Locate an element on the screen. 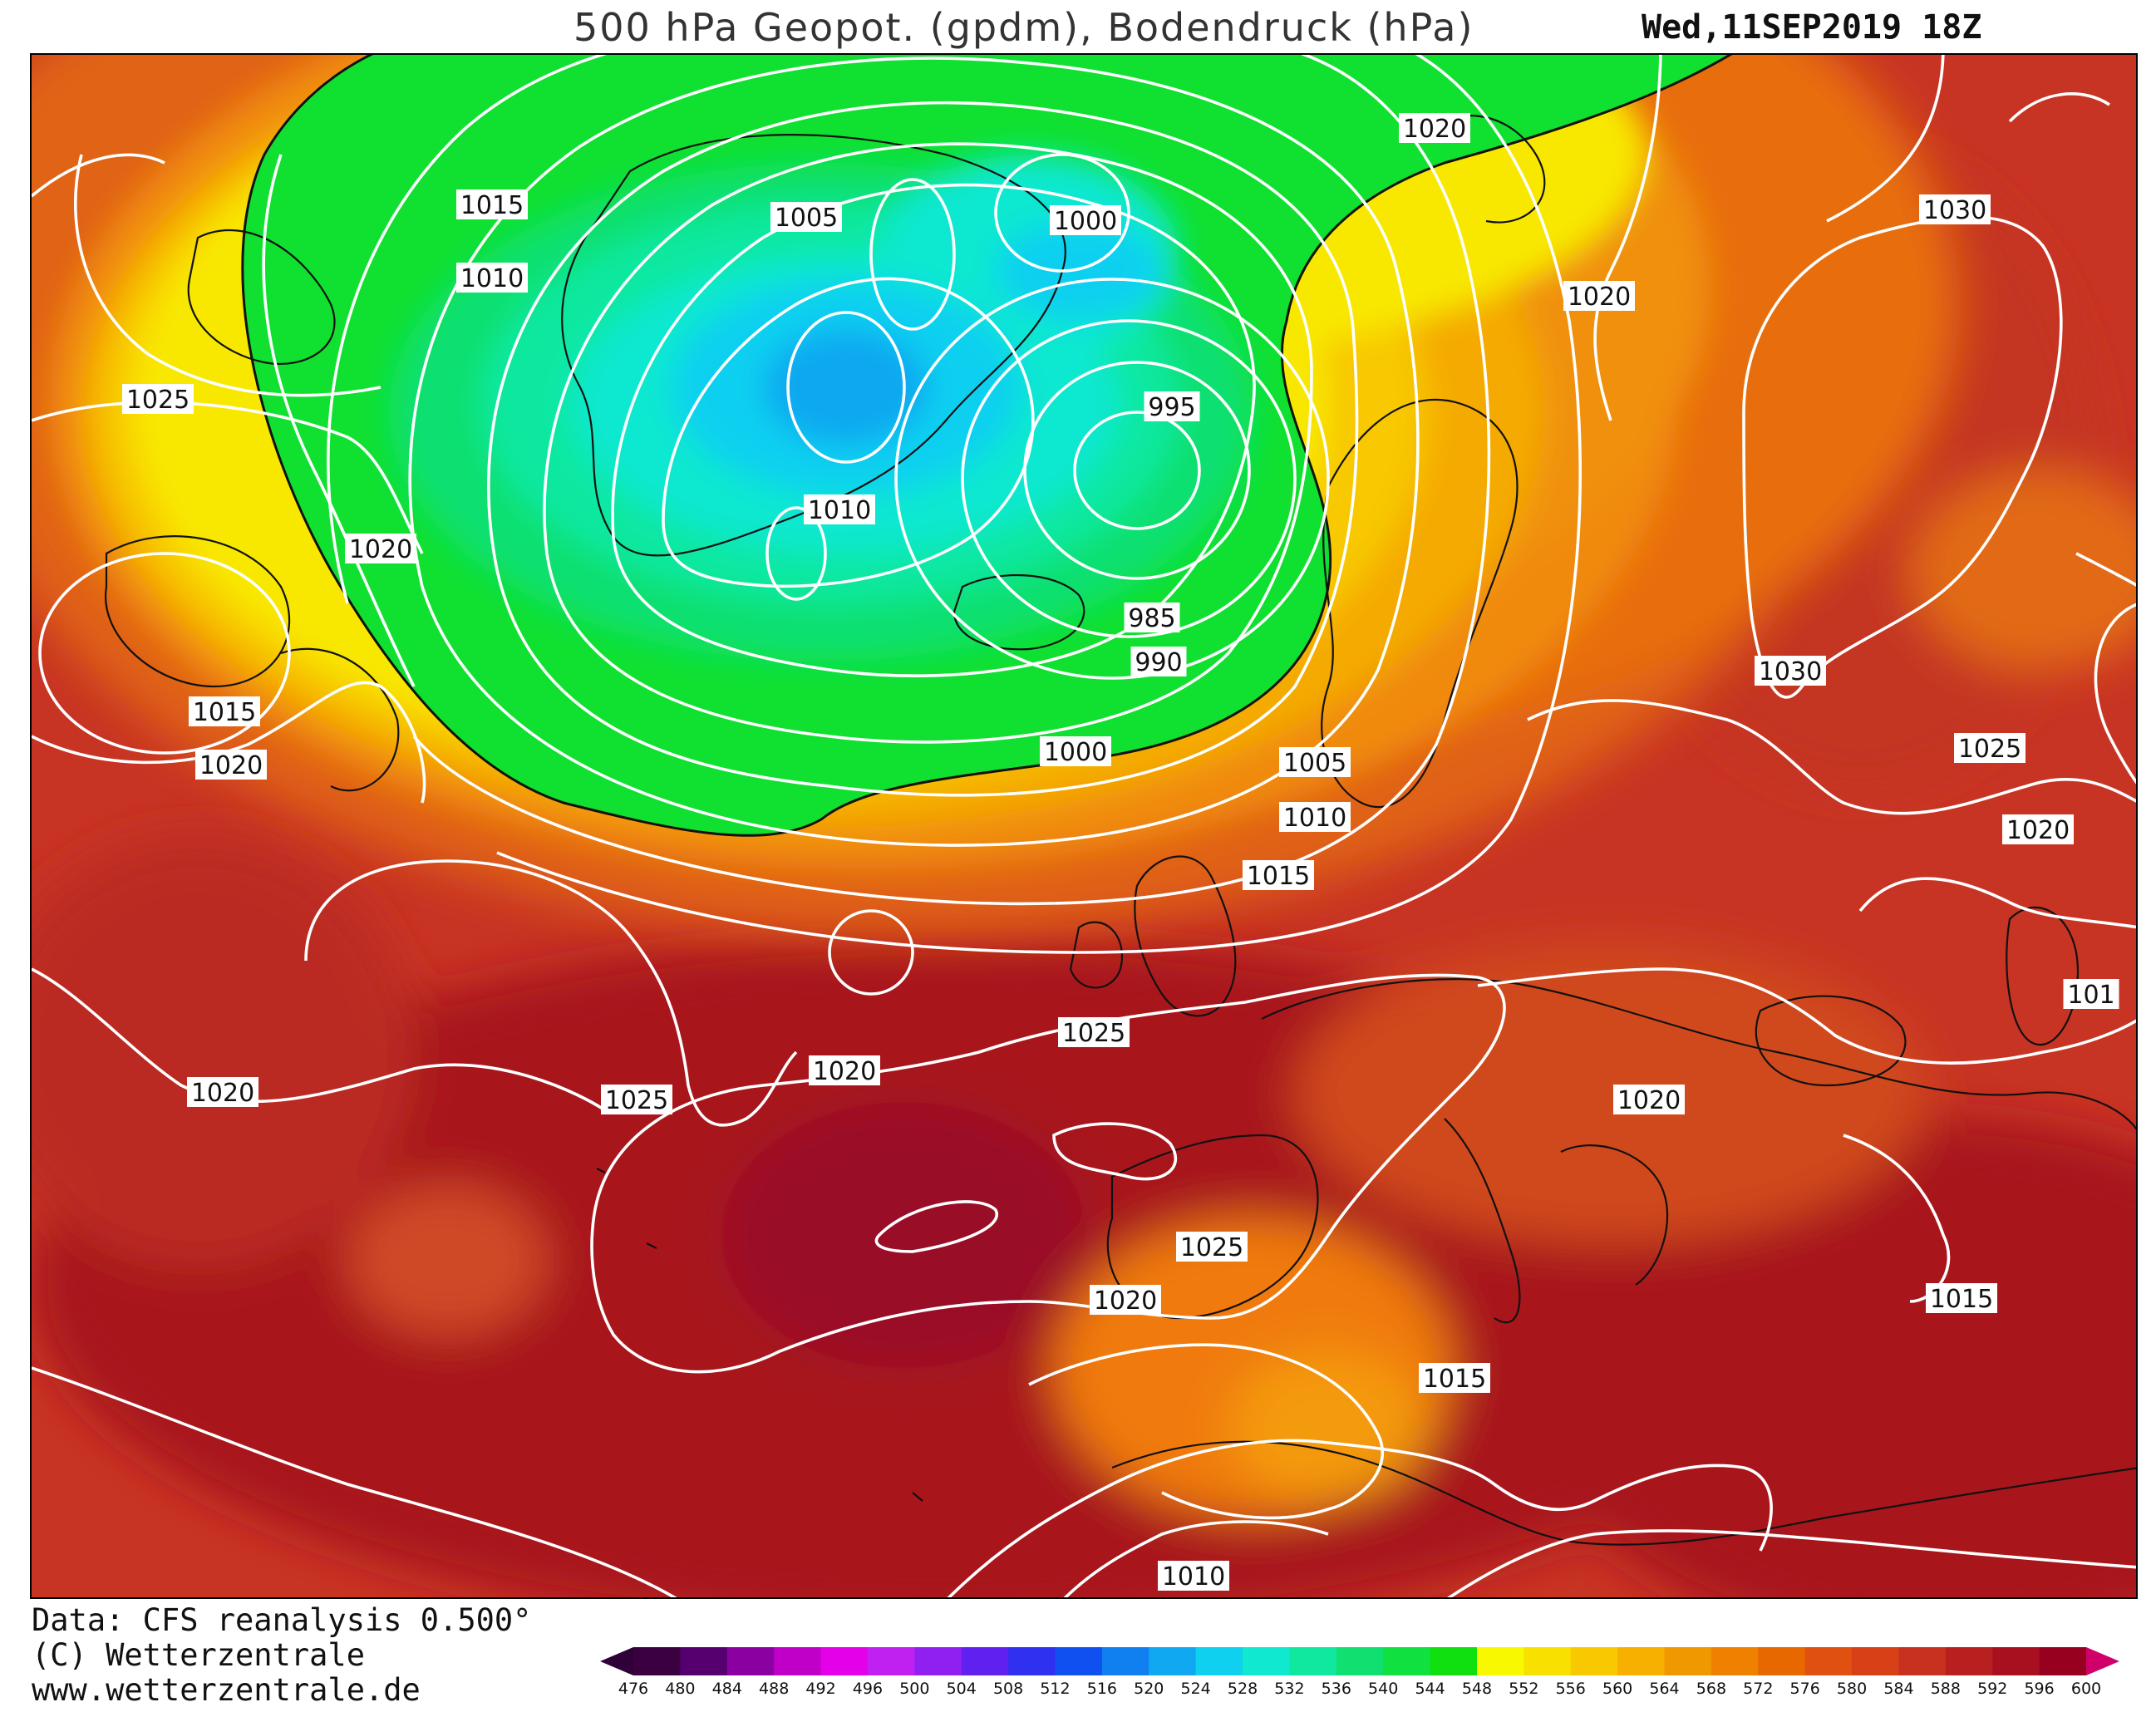  pressure-label-text: 995 is located at coordinates (1171, 408).